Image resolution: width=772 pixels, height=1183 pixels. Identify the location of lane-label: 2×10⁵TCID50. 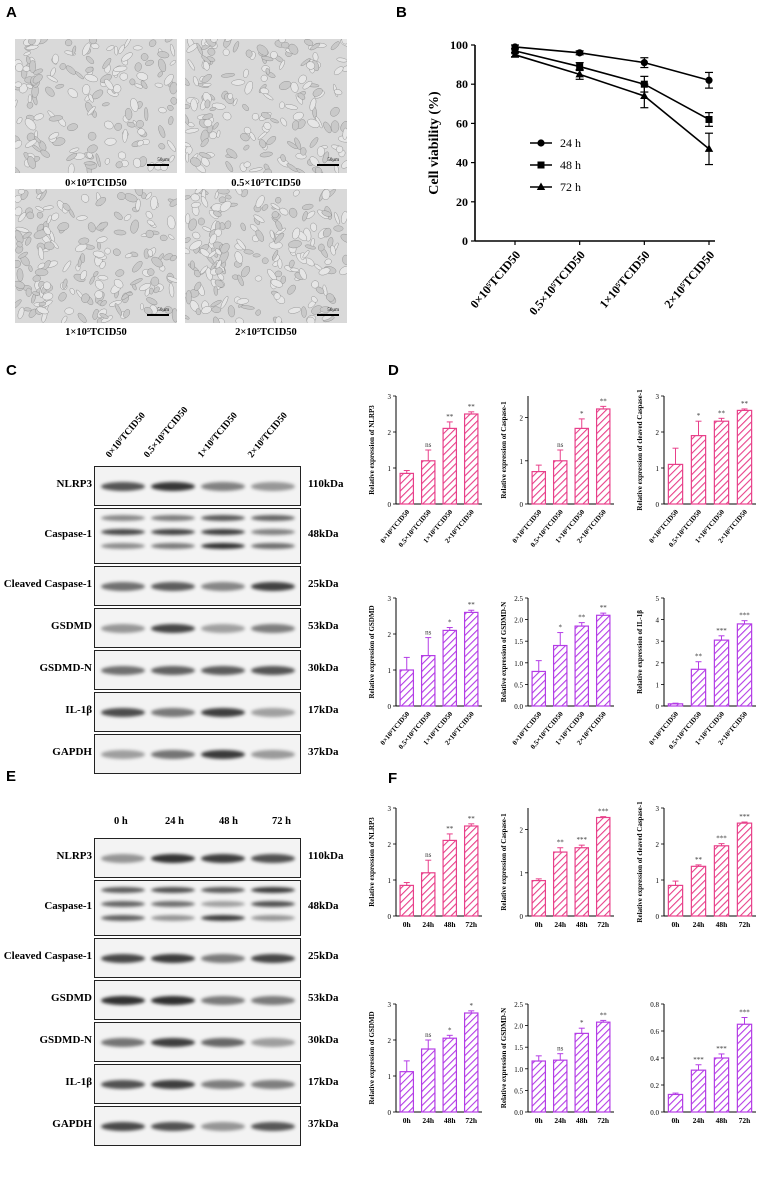
(268, 435).